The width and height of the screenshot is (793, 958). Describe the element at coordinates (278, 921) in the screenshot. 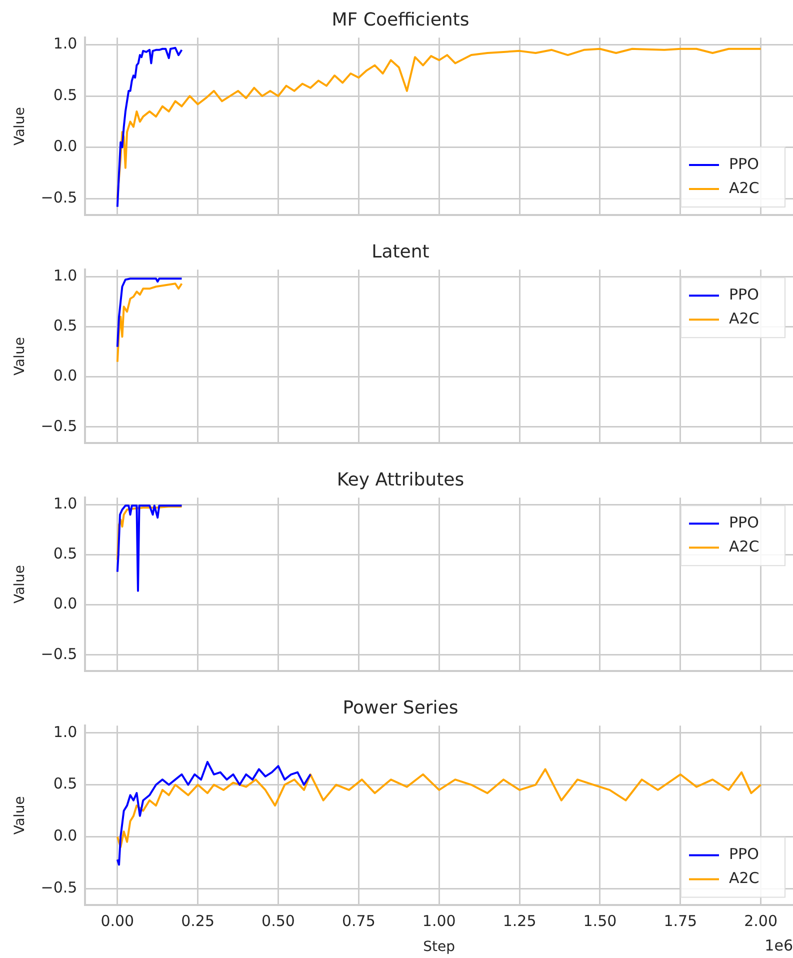

I see `x-tick-label: 0.50` at that location.